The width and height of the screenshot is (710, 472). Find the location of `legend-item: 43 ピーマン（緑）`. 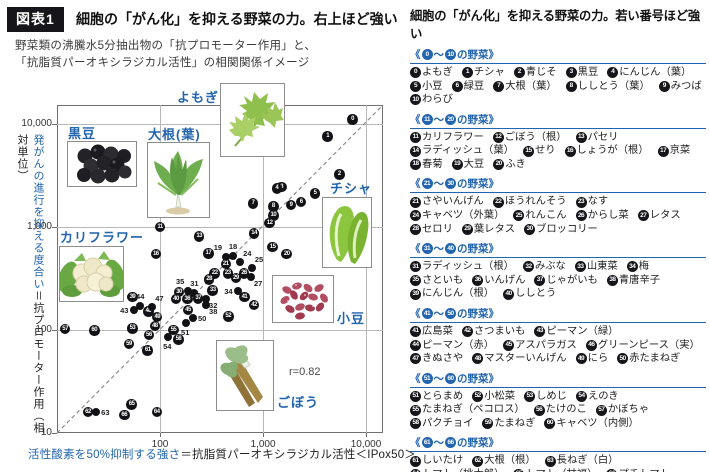

legend-item: 43 ピーマン（緑） is located at coordinates (576, 332).